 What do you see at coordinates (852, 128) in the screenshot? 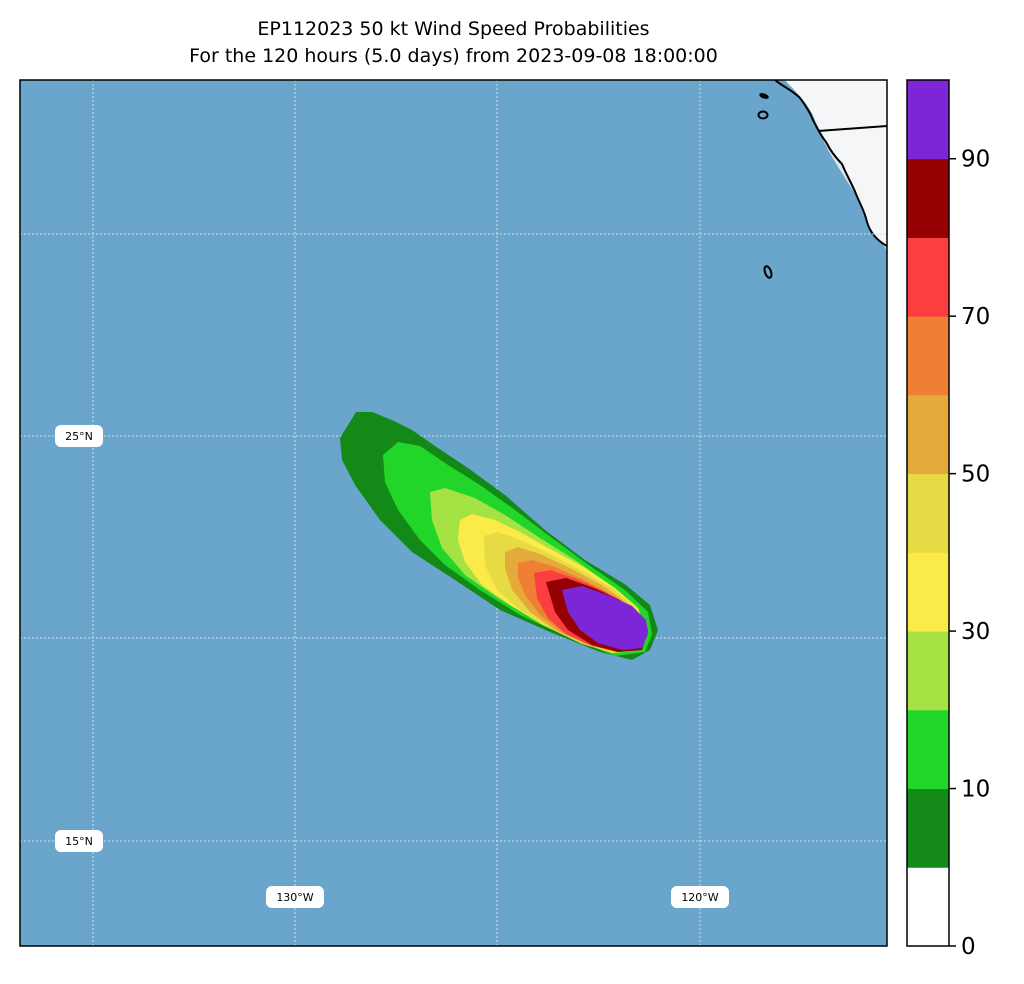
I see `border-line` at bounding box center [852, 128].